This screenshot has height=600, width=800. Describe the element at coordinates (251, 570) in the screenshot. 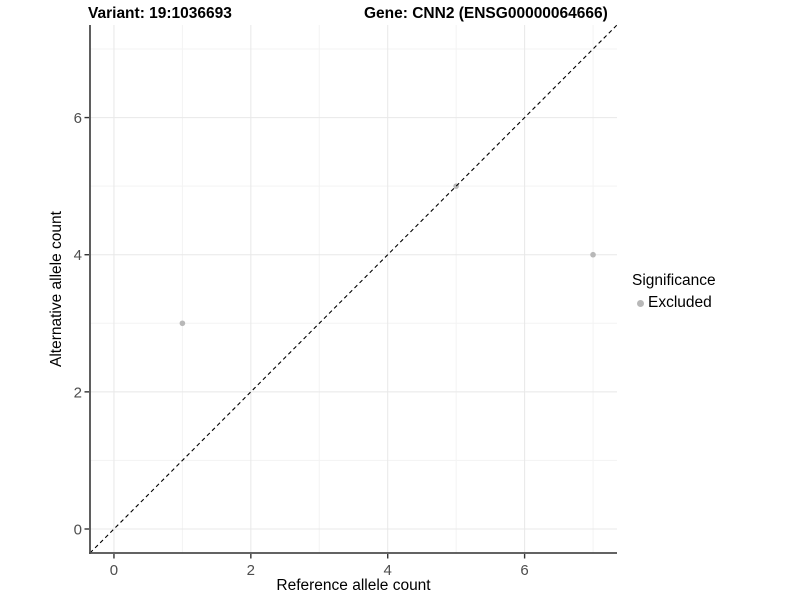

I see `x-tick-label: 2` at that location.